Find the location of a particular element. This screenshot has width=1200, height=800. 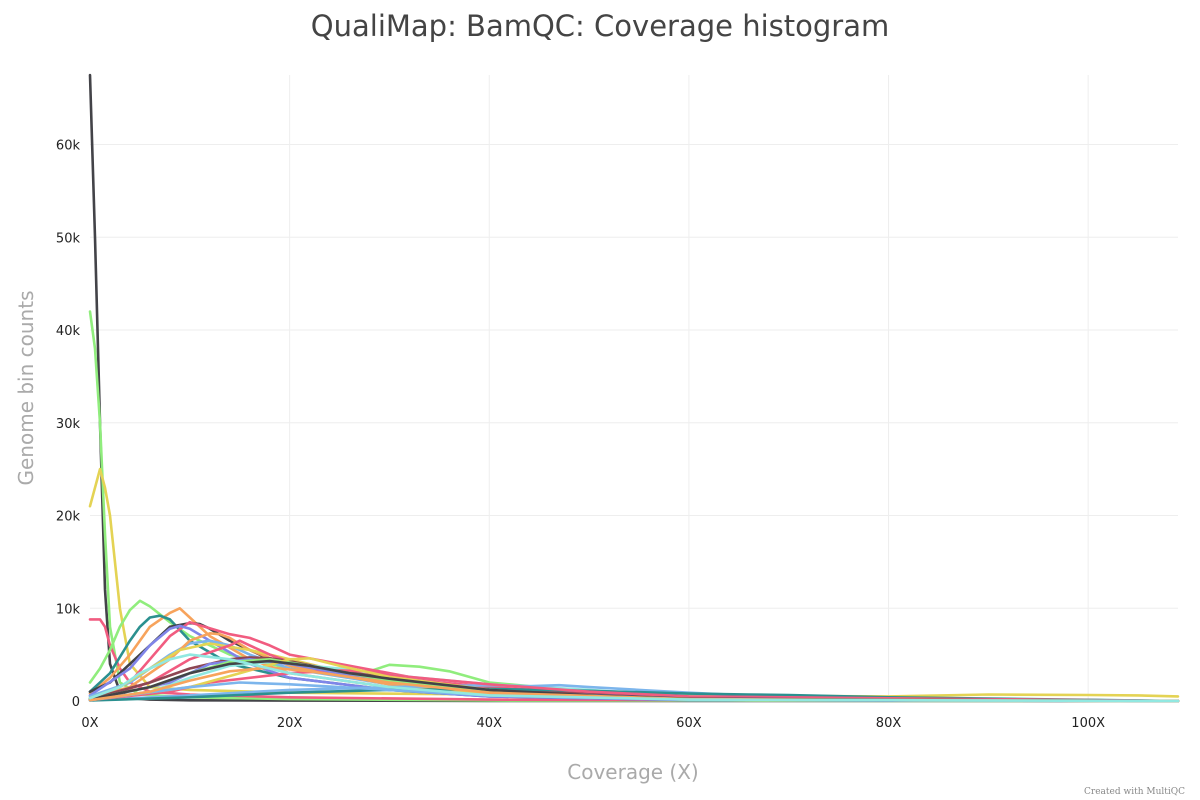

x-tick-label: 80X is located at coordinates (889, 723).